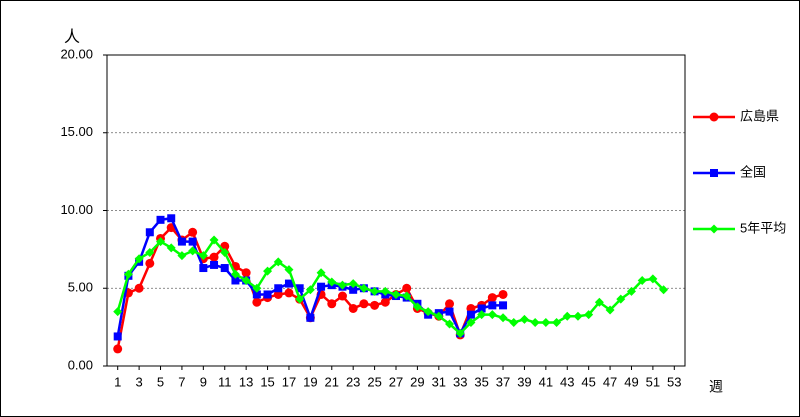  Describe the element at coordinates (353, 381) in the screenshot. I see `x-tick-label: 23` at that location.